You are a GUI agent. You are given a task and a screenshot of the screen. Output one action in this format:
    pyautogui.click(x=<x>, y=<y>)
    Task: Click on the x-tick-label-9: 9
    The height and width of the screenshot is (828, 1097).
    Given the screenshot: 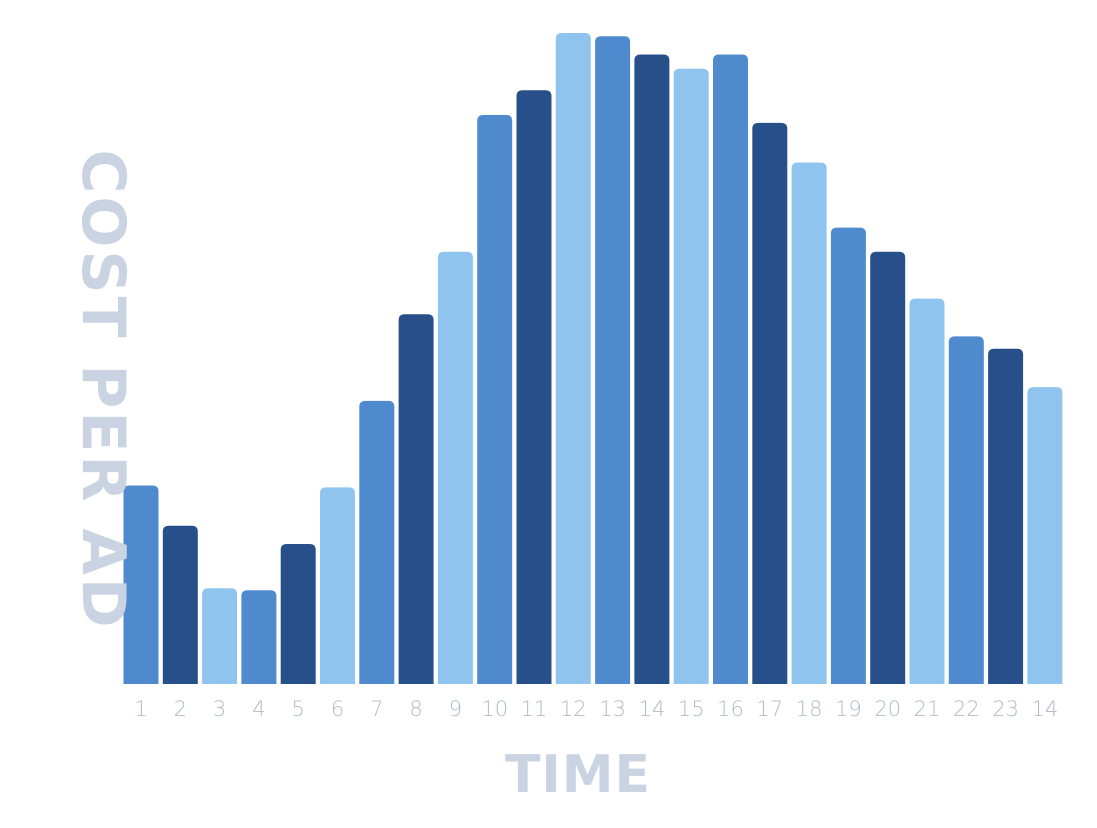 What is the action you would take?
    pyautogui.click(x=455, y=709)
    